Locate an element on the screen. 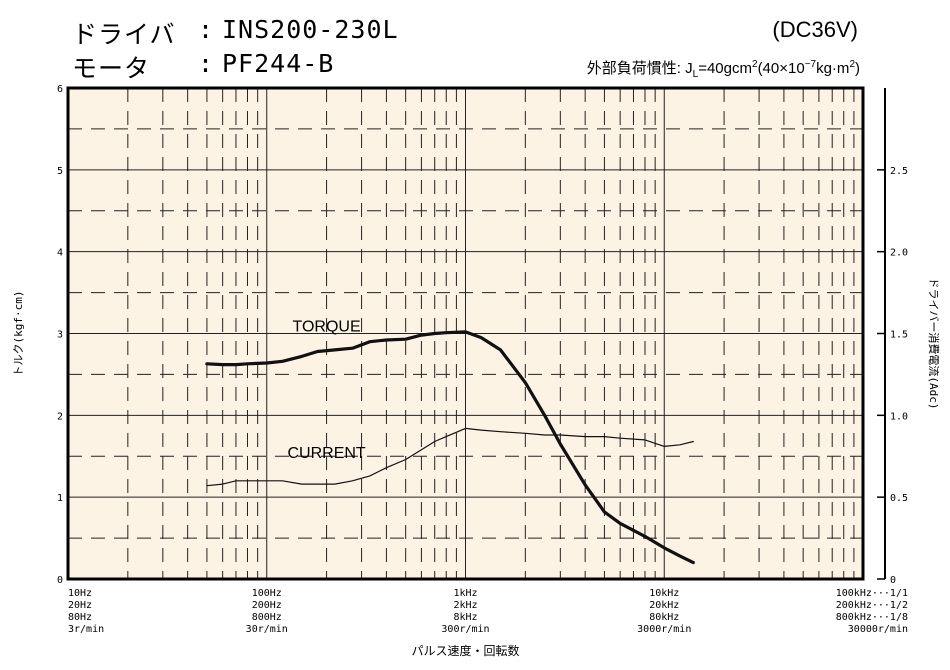 This screenshot has height=670, width=950. right-tick-label: 2.5 is located at coordinates (899, 171).